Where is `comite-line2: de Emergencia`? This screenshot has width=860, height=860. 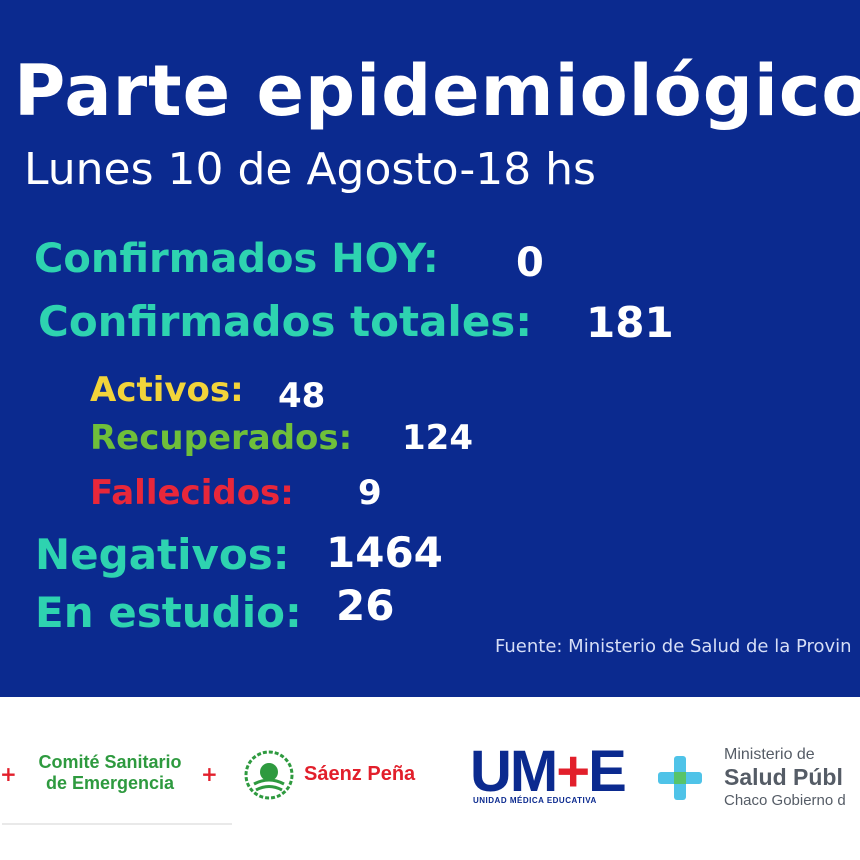 comite-line2: de Emergencia is located at coordinates (110, 783).